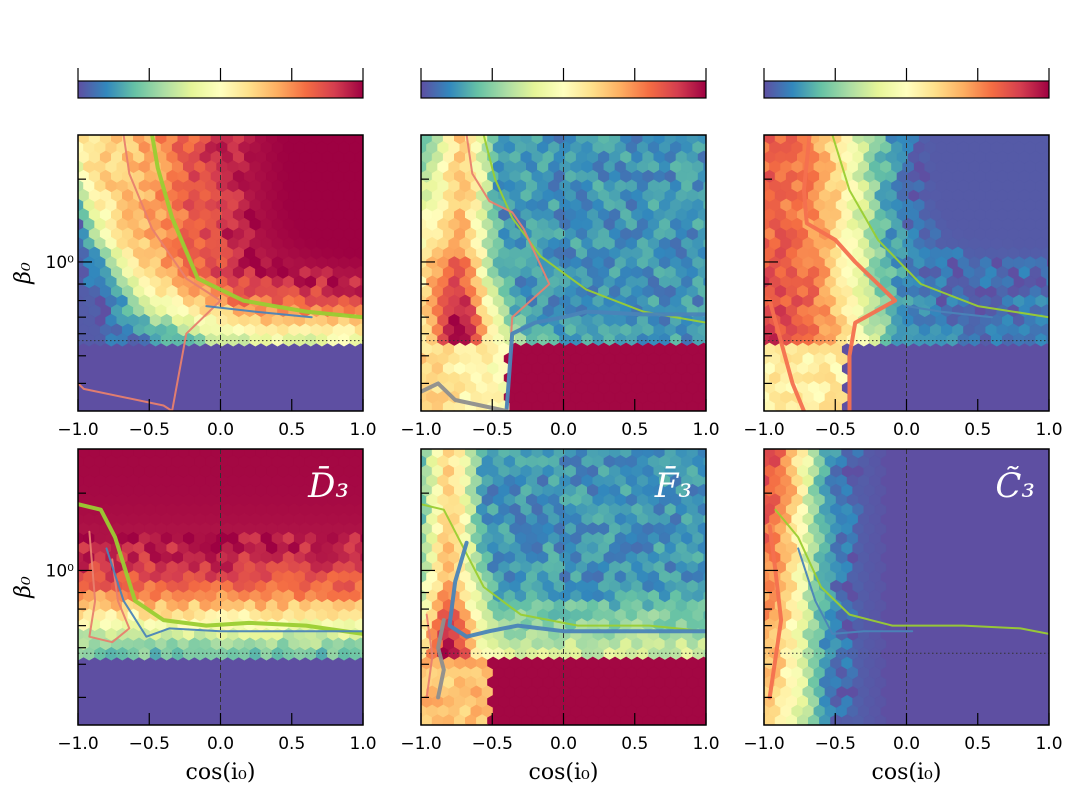 This screenshot has height=795, width=1079. Describe the element at coordinates (775, 612) in the screenshot. I see `contour-line` at that location.